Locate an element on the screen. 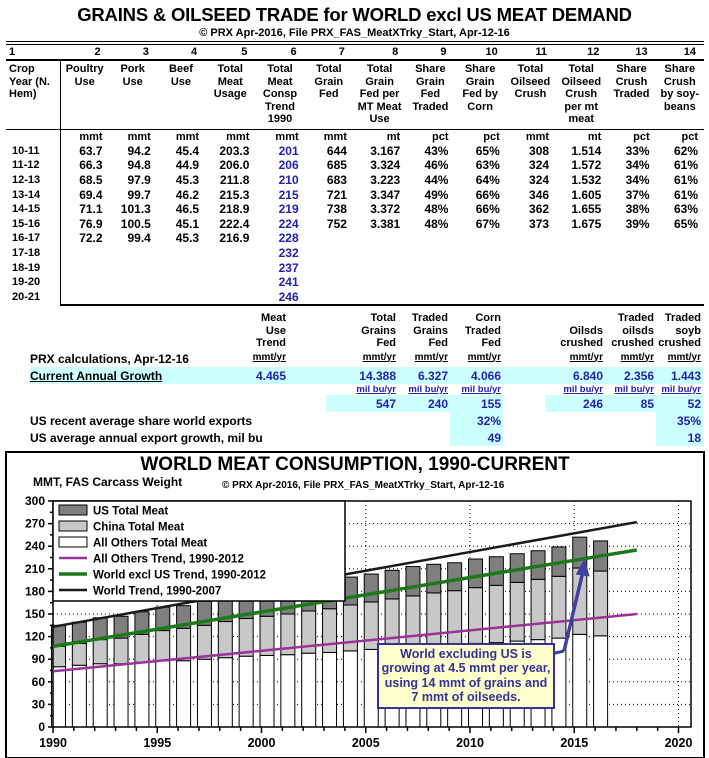  header-line: Total is located at coordinates (530, 69).